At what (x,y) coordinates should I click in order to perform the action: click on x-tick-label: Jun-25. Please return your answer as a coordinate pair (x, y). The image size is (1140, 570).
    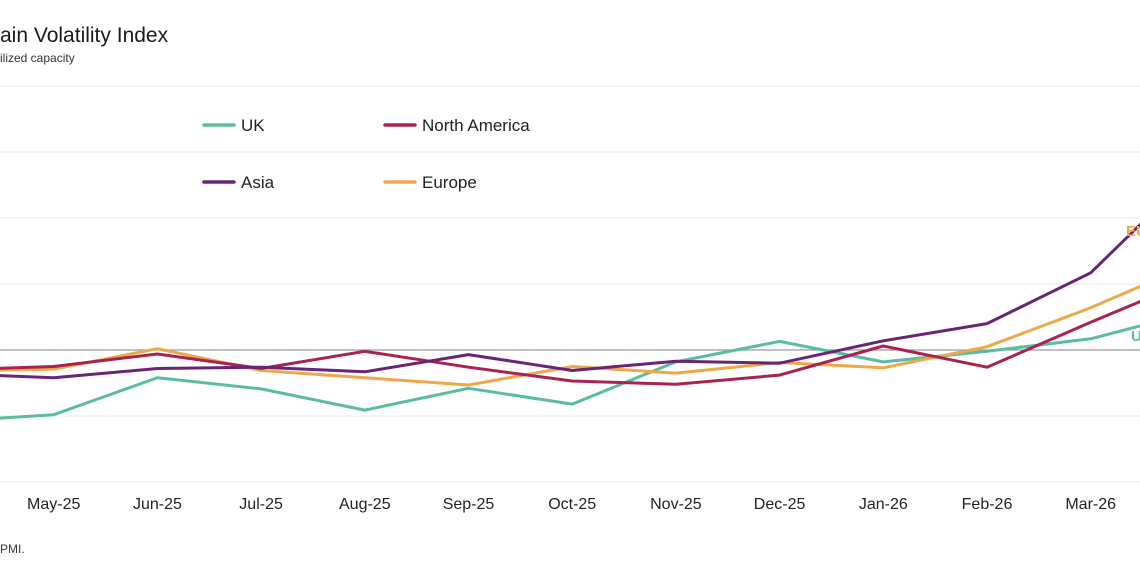
    Looking at the image, I should click on (157, 504).